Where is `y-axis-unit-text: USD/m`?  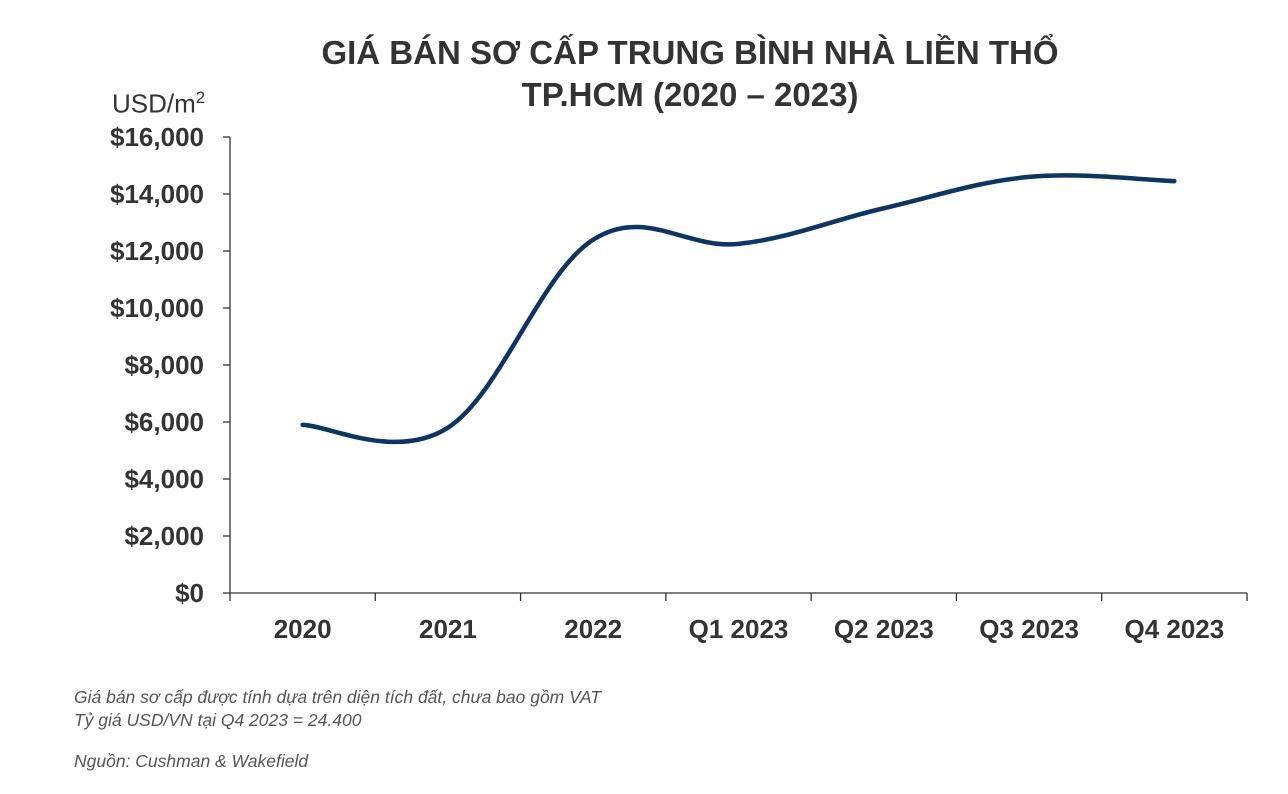
y-axis-unit-text: USD/m is located at coordinates (154, 103).